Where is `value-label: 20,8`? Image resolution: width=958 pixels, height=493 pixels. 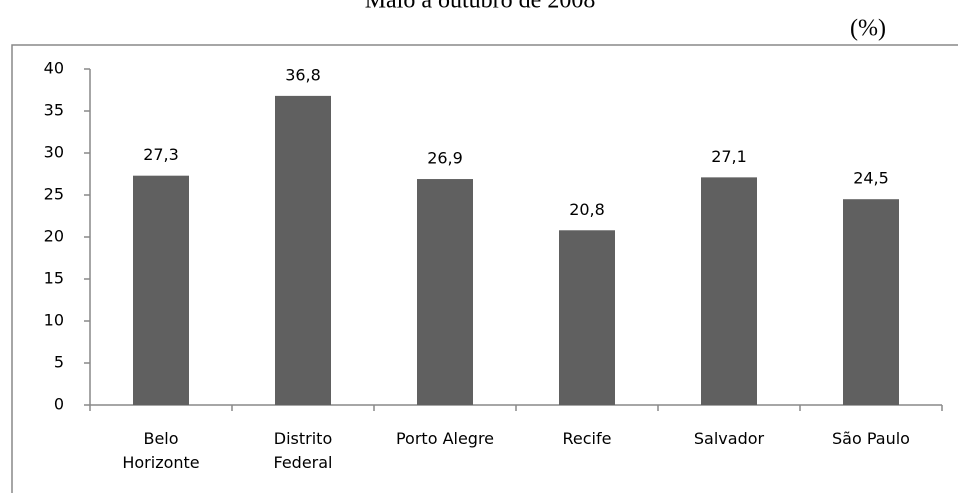
value-label: 20,8 is located at coordinates (587, 209).